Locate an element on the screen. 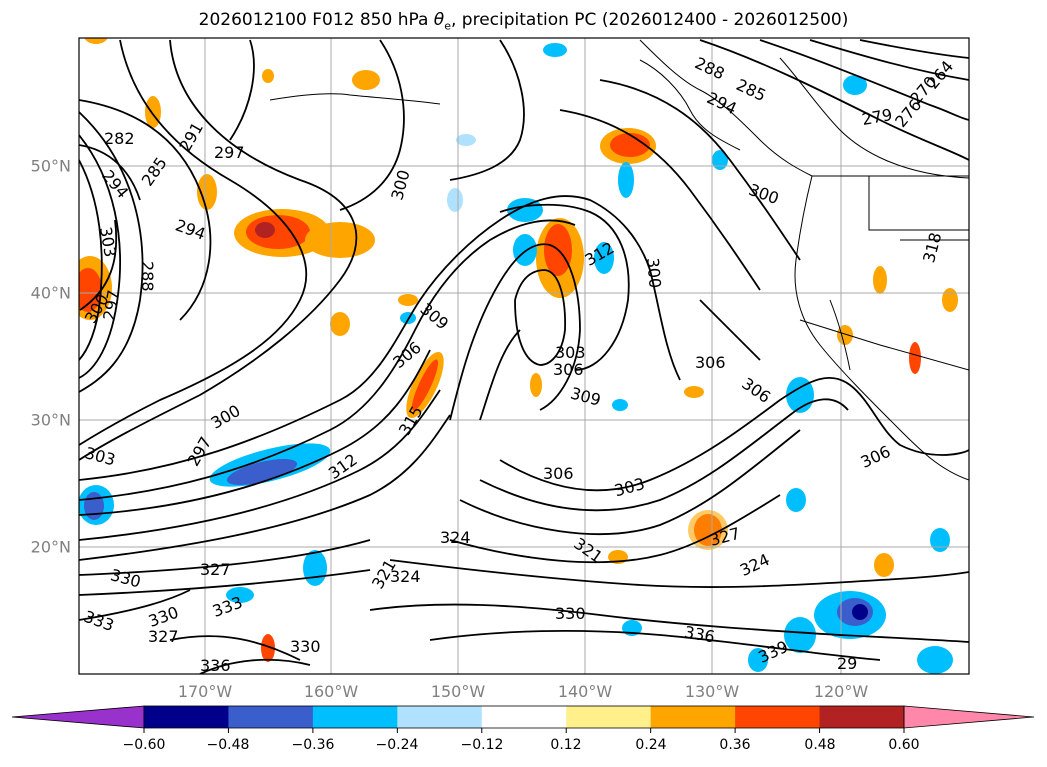 The height and width of the screenshot is (767, 1047). contour-label: 303 is located at coordinates (570, 352).